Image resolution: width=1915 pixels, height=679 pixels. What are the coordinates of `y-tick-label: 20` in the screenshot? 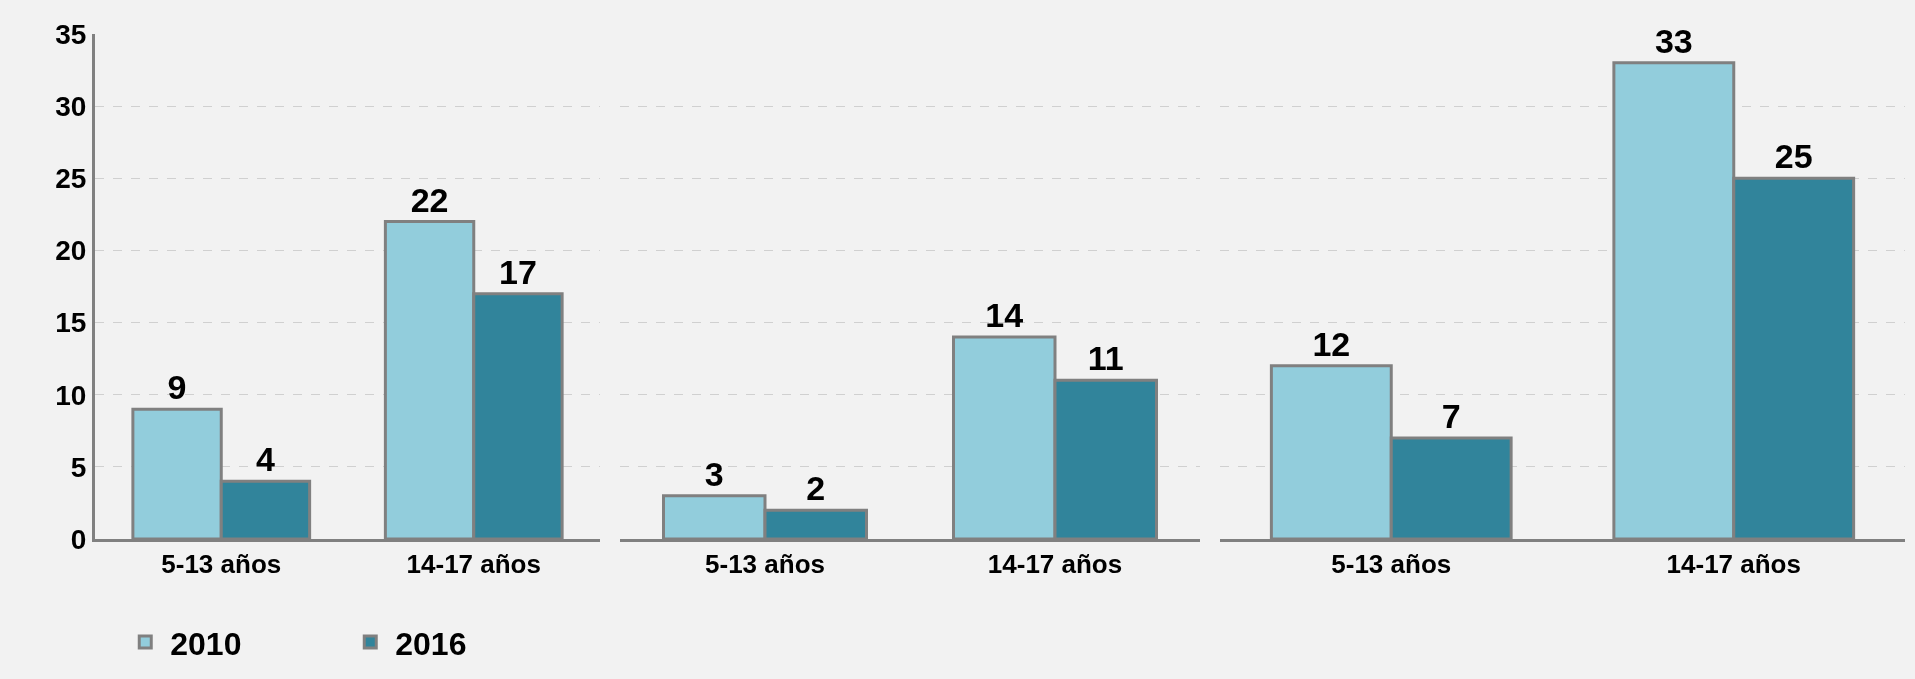 It's located at (71, 251).